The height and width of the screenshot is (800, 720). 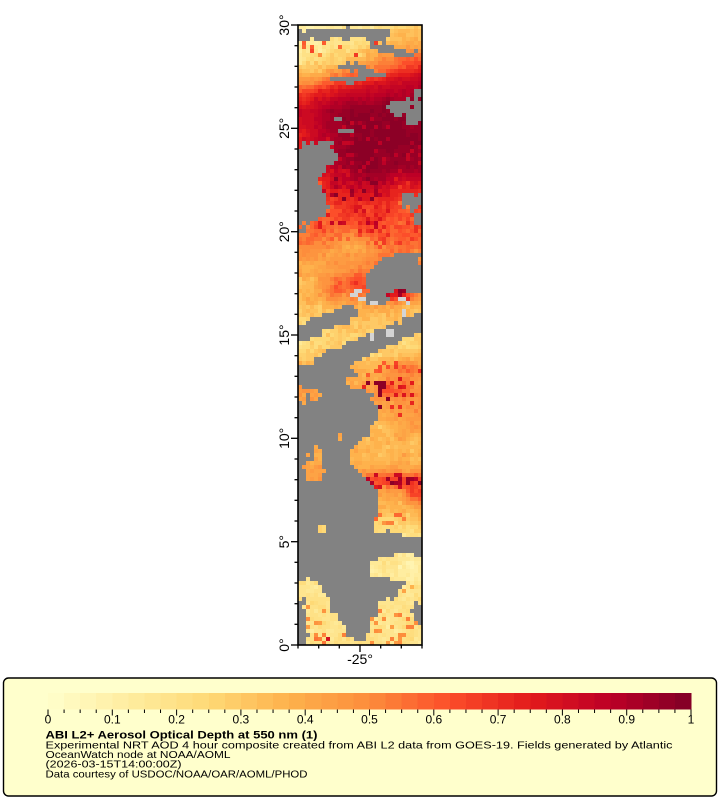 What do you see at coordinates (498, 720) in the screenshot?
I see `svg-text: 0.7` at bounding box center [498, 720].